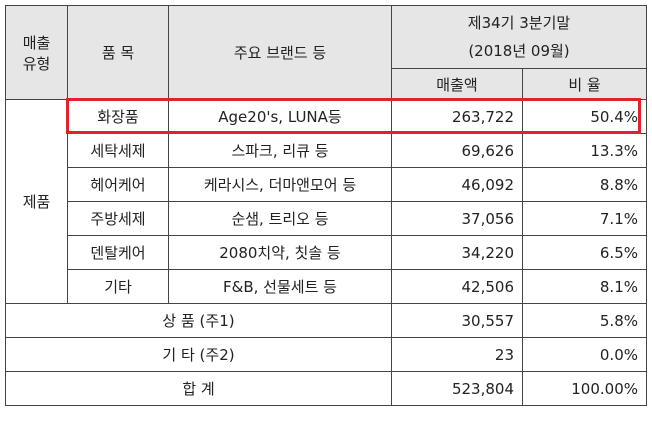 This screenshot has width=652, height=430. I want to click on cell-ratio: 8.1%, so click(584, 286).